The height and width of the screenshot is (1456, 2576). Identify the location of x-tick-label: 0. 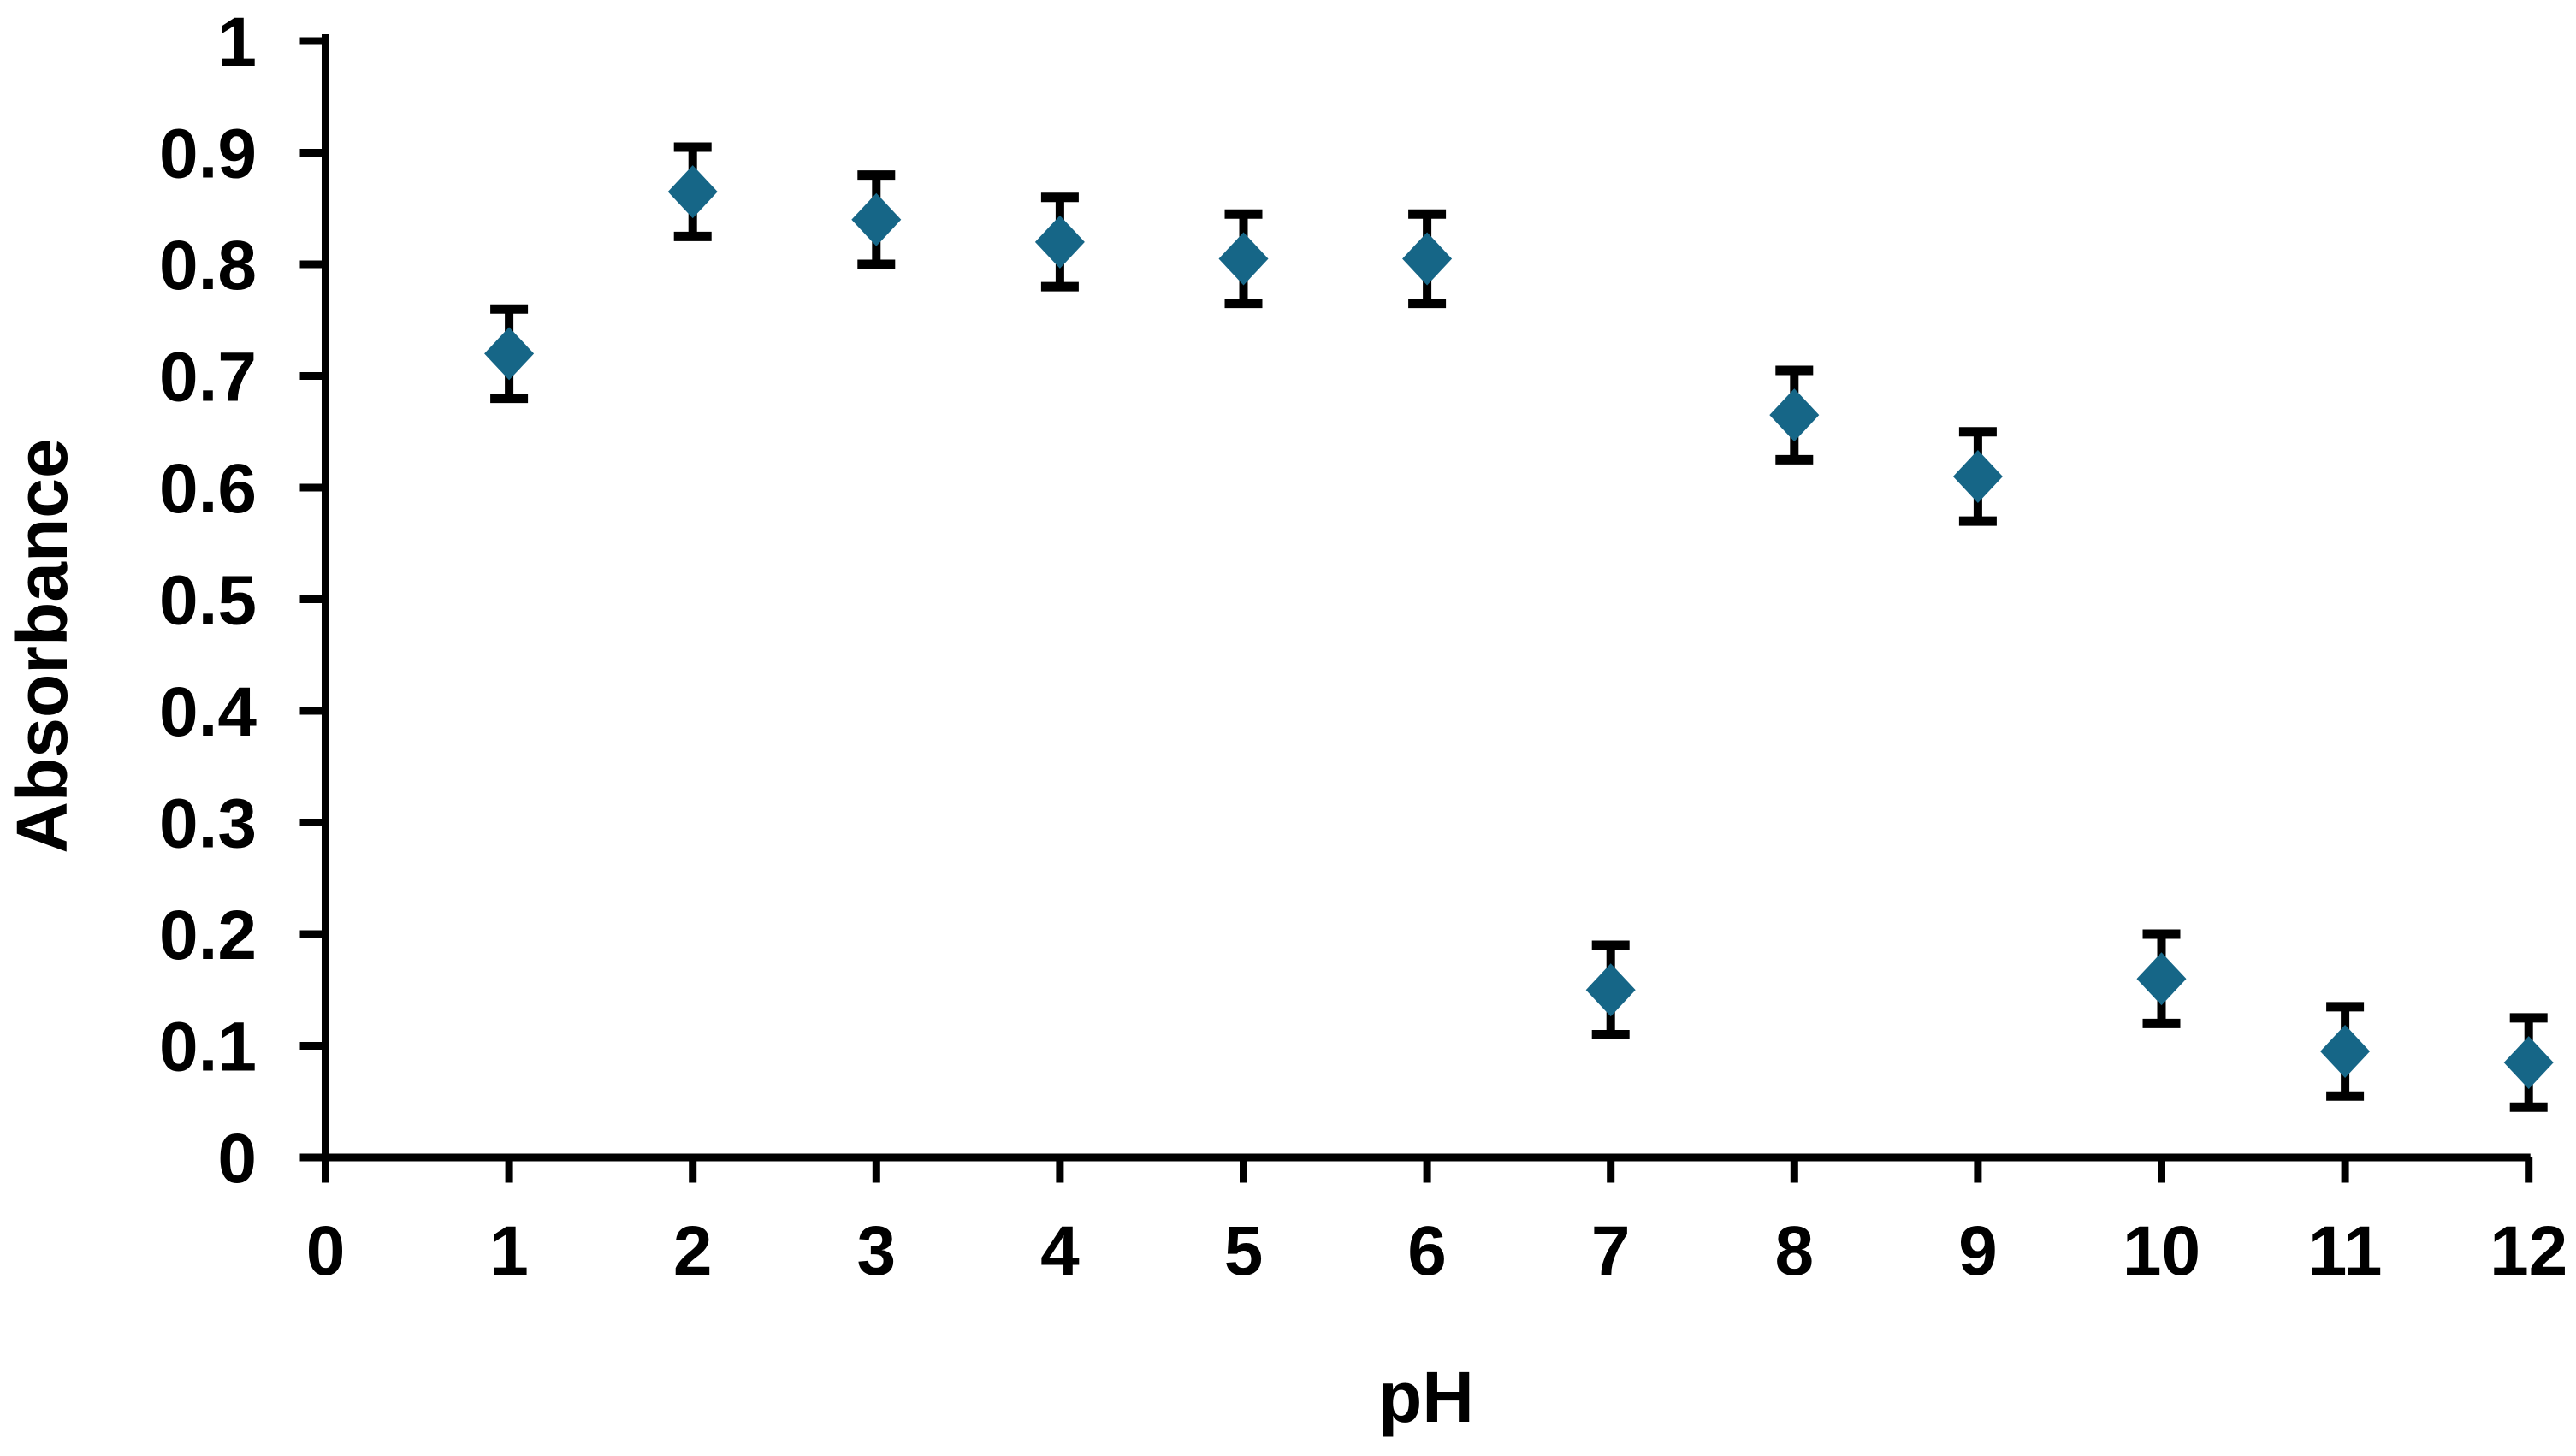
(326, 1251).